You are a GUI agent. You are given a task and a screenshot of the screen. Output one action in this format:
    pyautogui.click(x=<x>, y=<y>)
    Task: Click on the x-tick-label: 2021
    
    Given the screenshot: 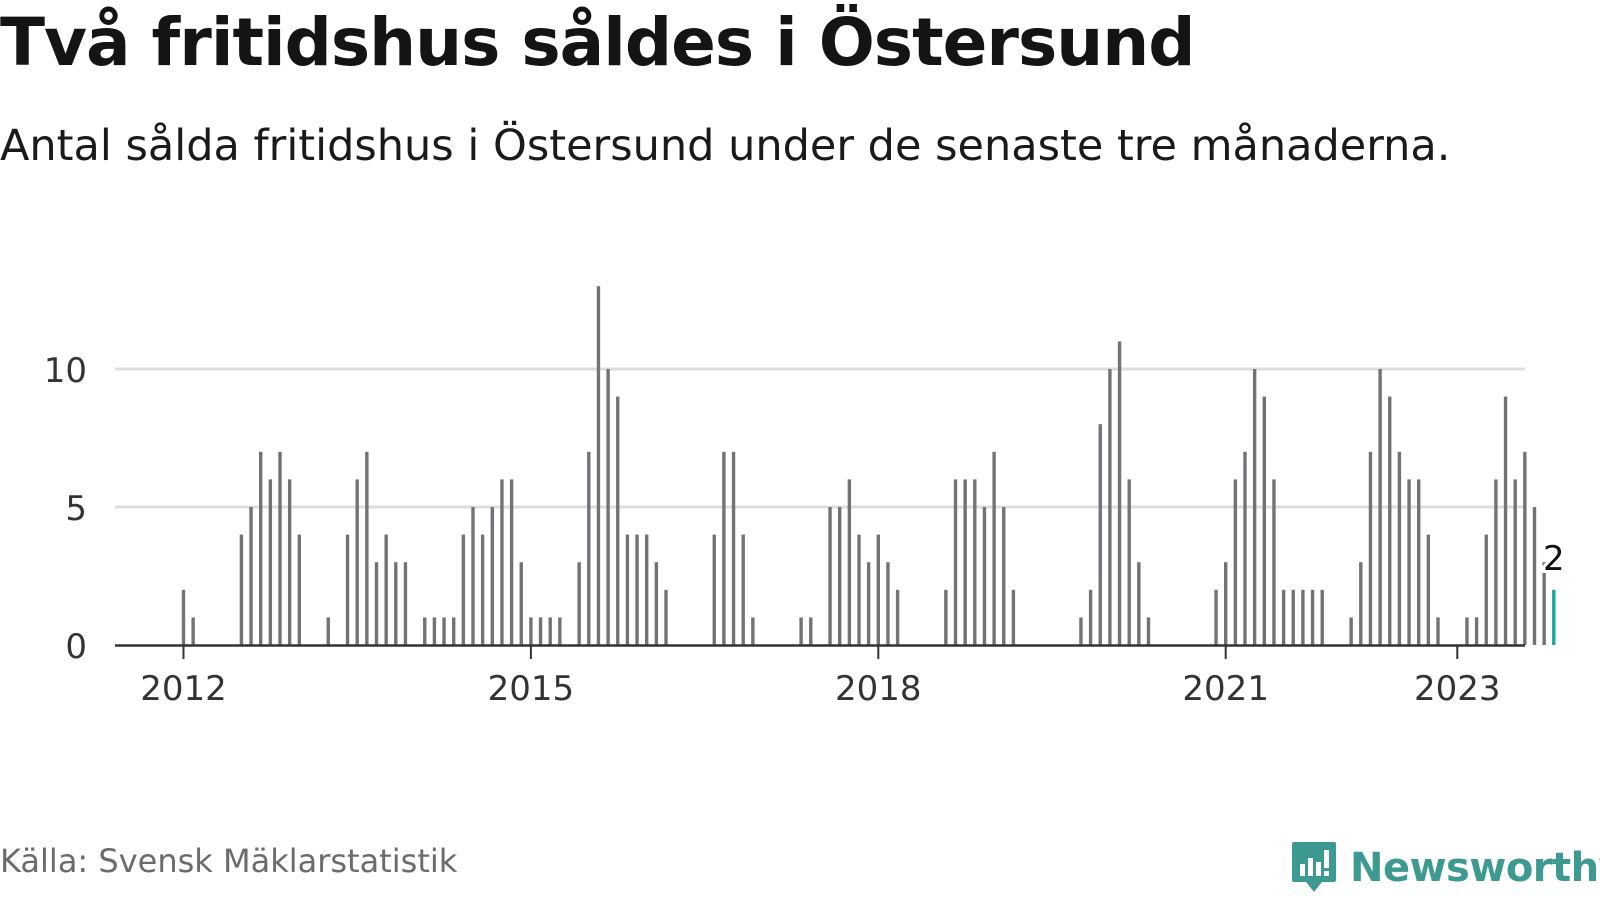 What is the action you would take?
    pyautogui.click(x=1225, y=689)
    